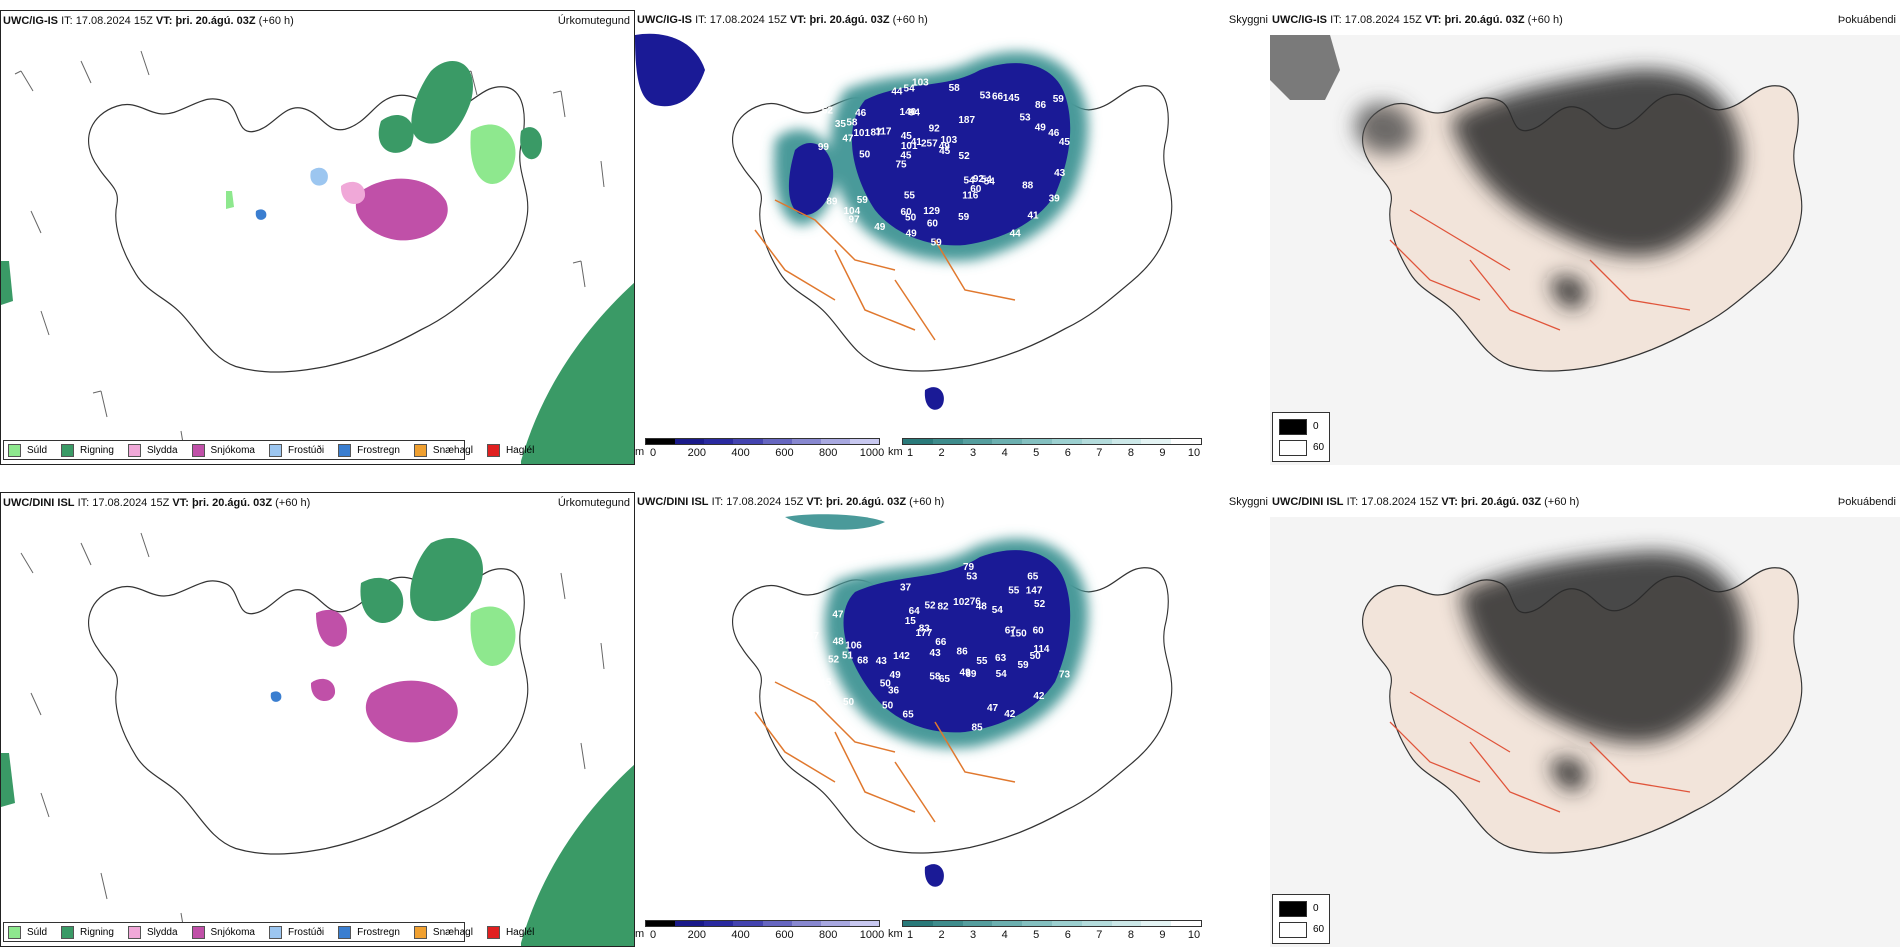  Describe the element at coordinates (977, 727) in the screenshot. I see `cloud-base-value: 85` at that location.